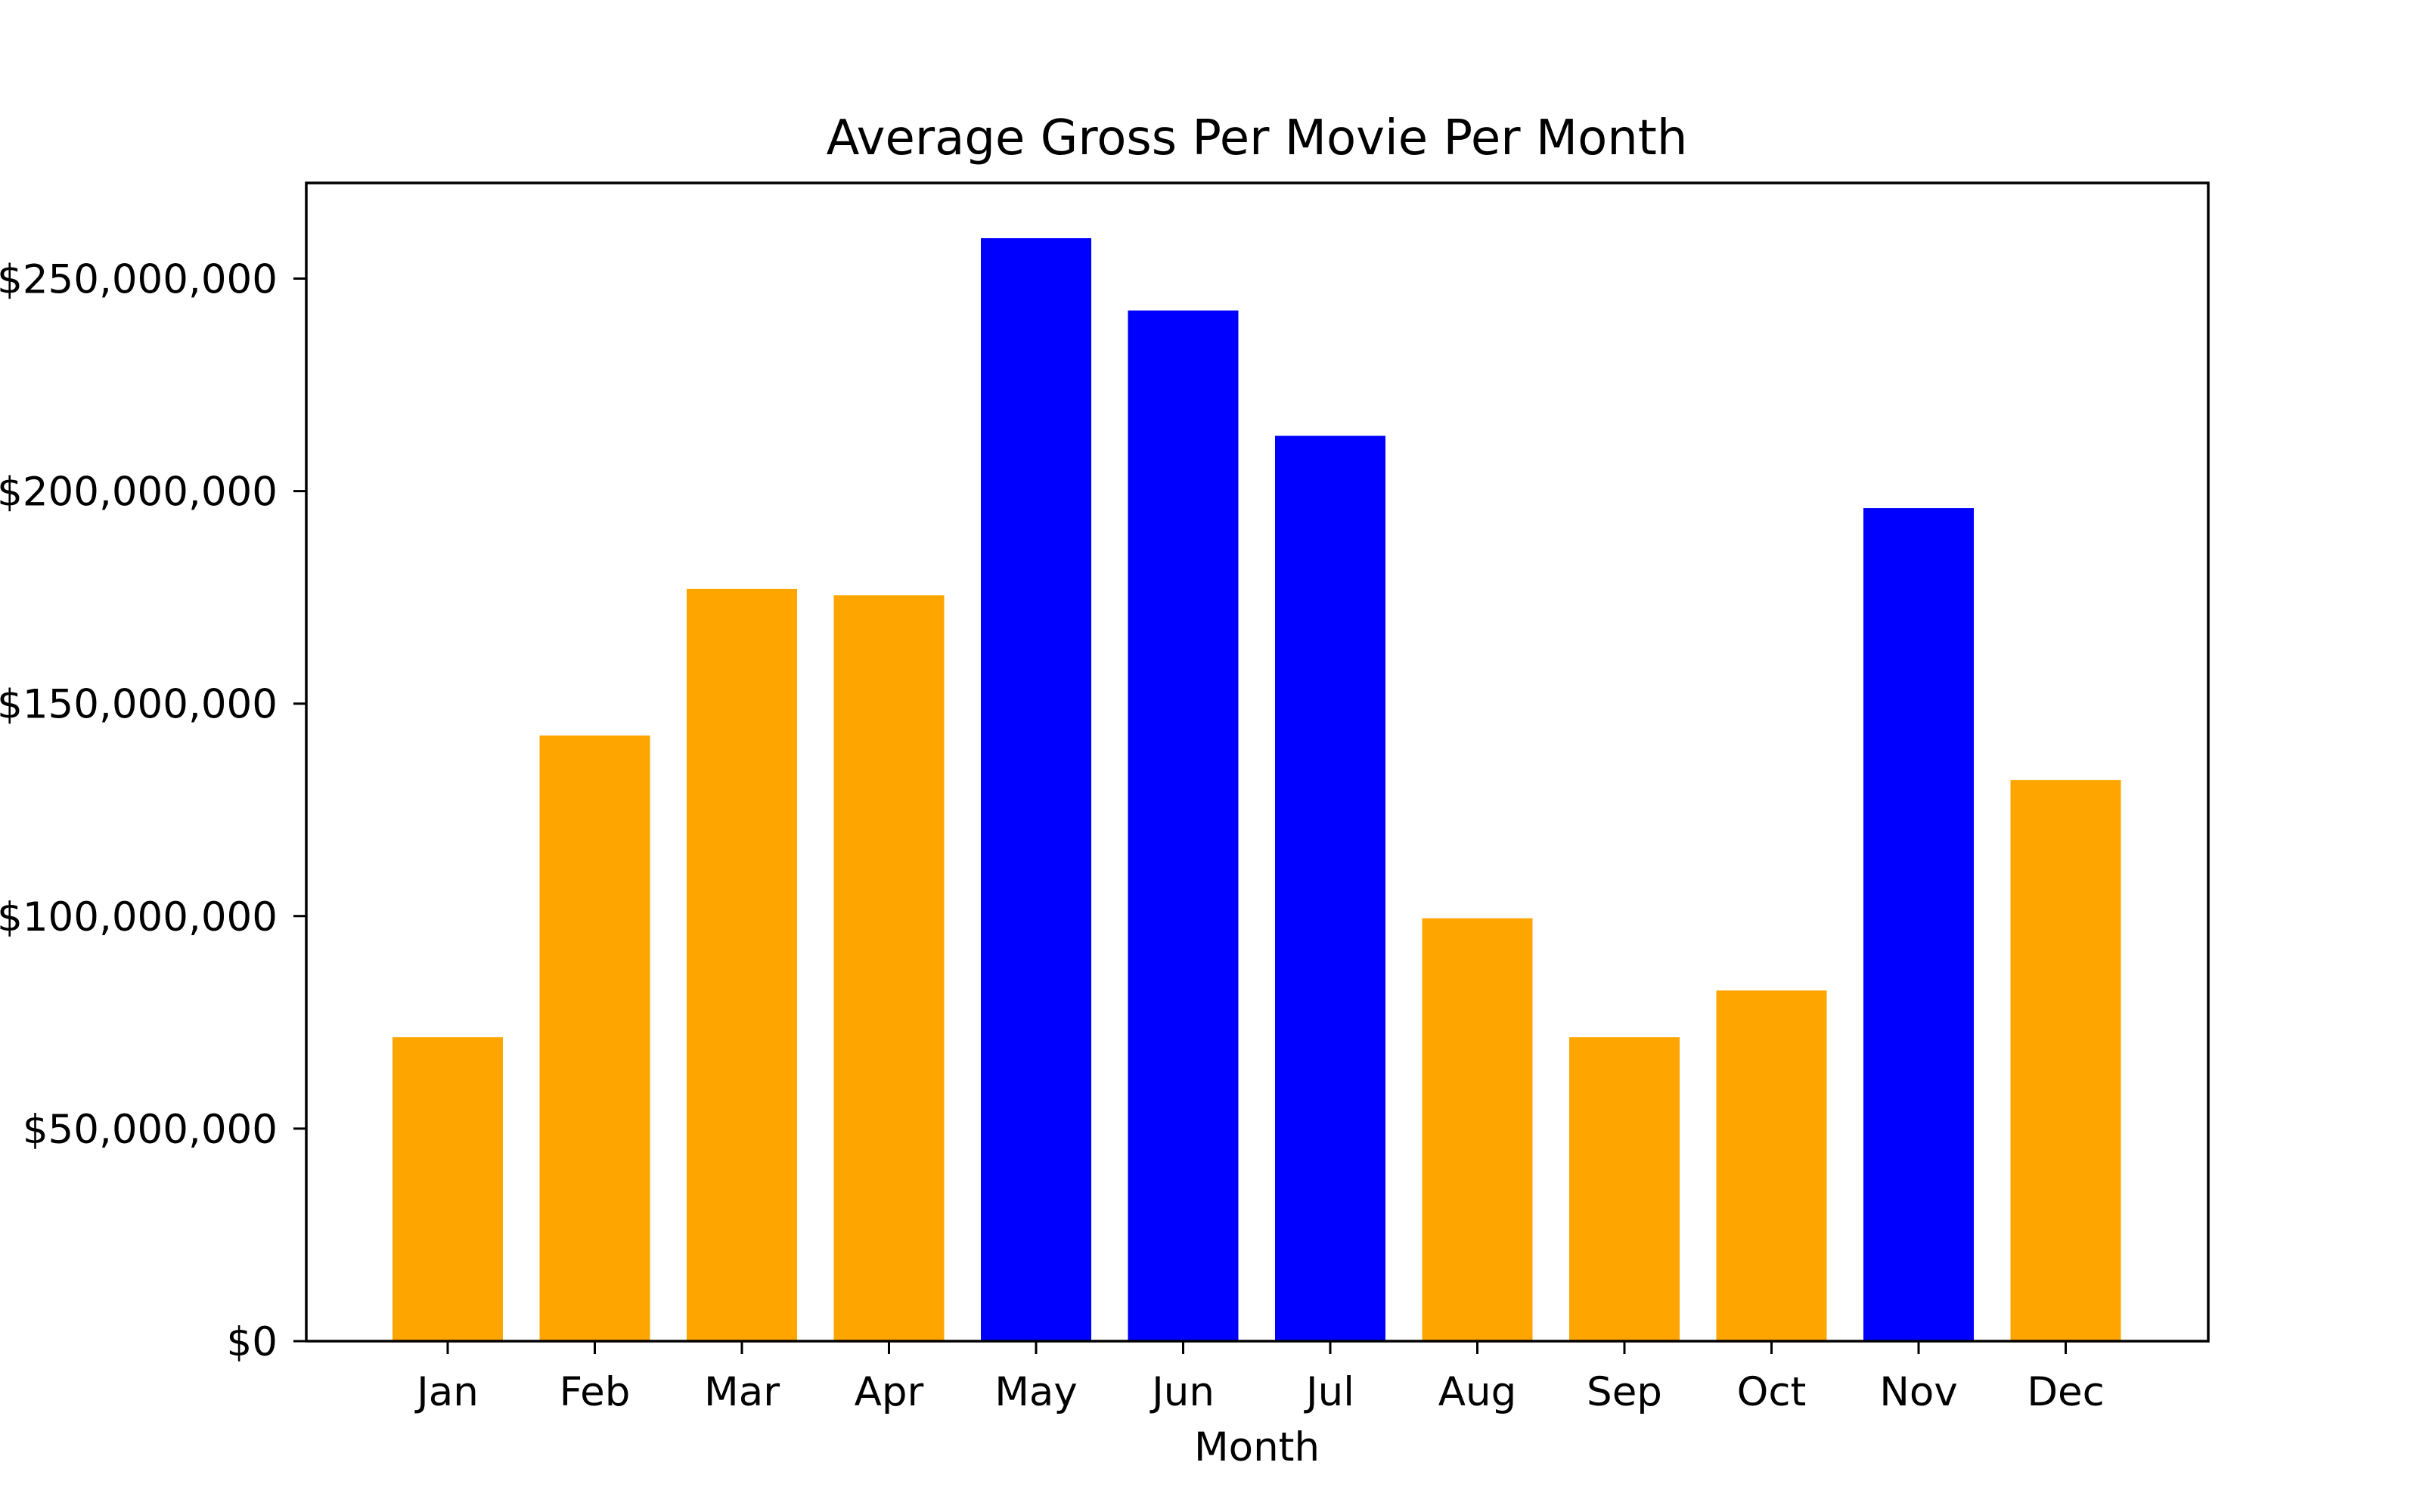 This screenshot has height=1512, width=2420. What do you see at coordinates (150, 1130) in the screenshot?
I see `y-tick-label: $50,000,000` at bounding box center [150, 1130].